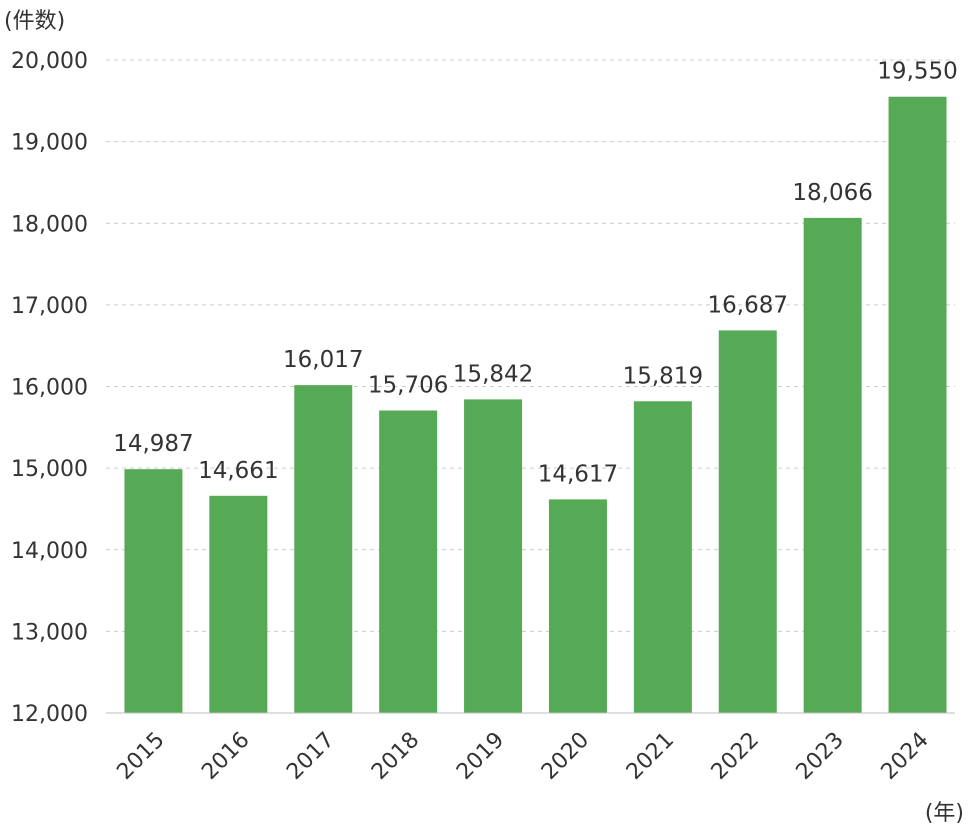 The height and width of the screenshot is (832, 968). I want to click on bar-2015, so click(153, 591).